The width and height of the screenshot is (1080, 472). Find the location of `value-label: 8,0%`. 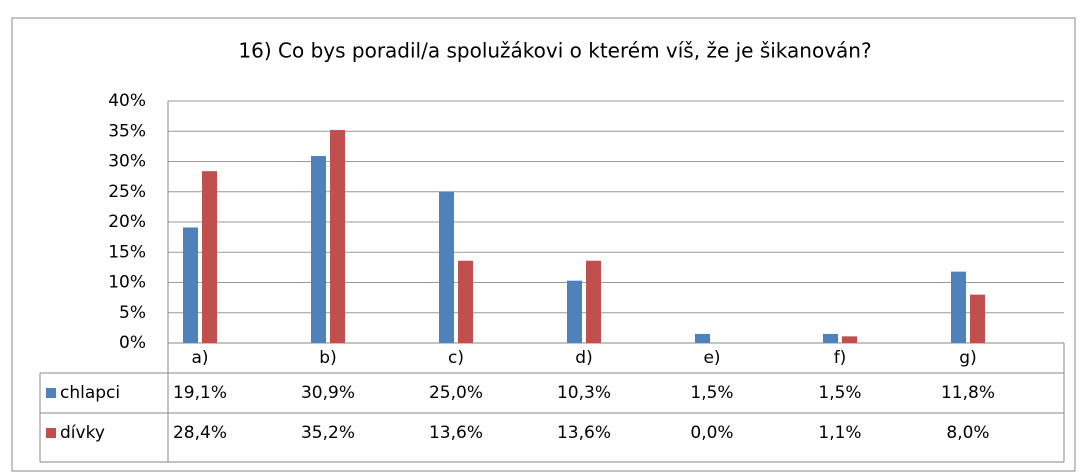

value-label: 8,0% is located at coordinates (967, 433).